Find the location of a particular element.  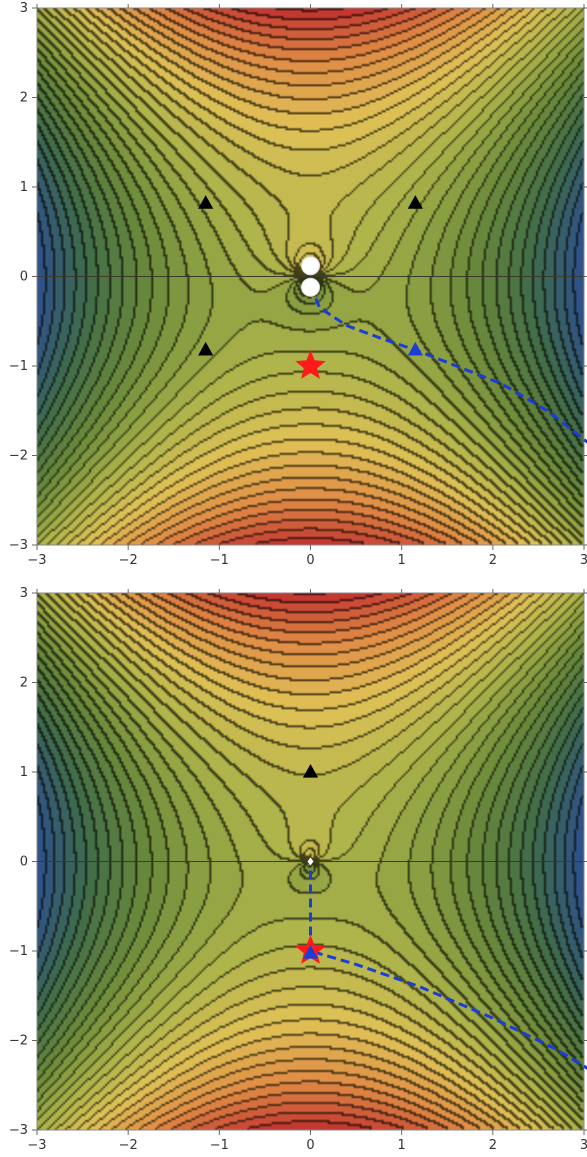

star-marker is located at coordinates (310, 364).